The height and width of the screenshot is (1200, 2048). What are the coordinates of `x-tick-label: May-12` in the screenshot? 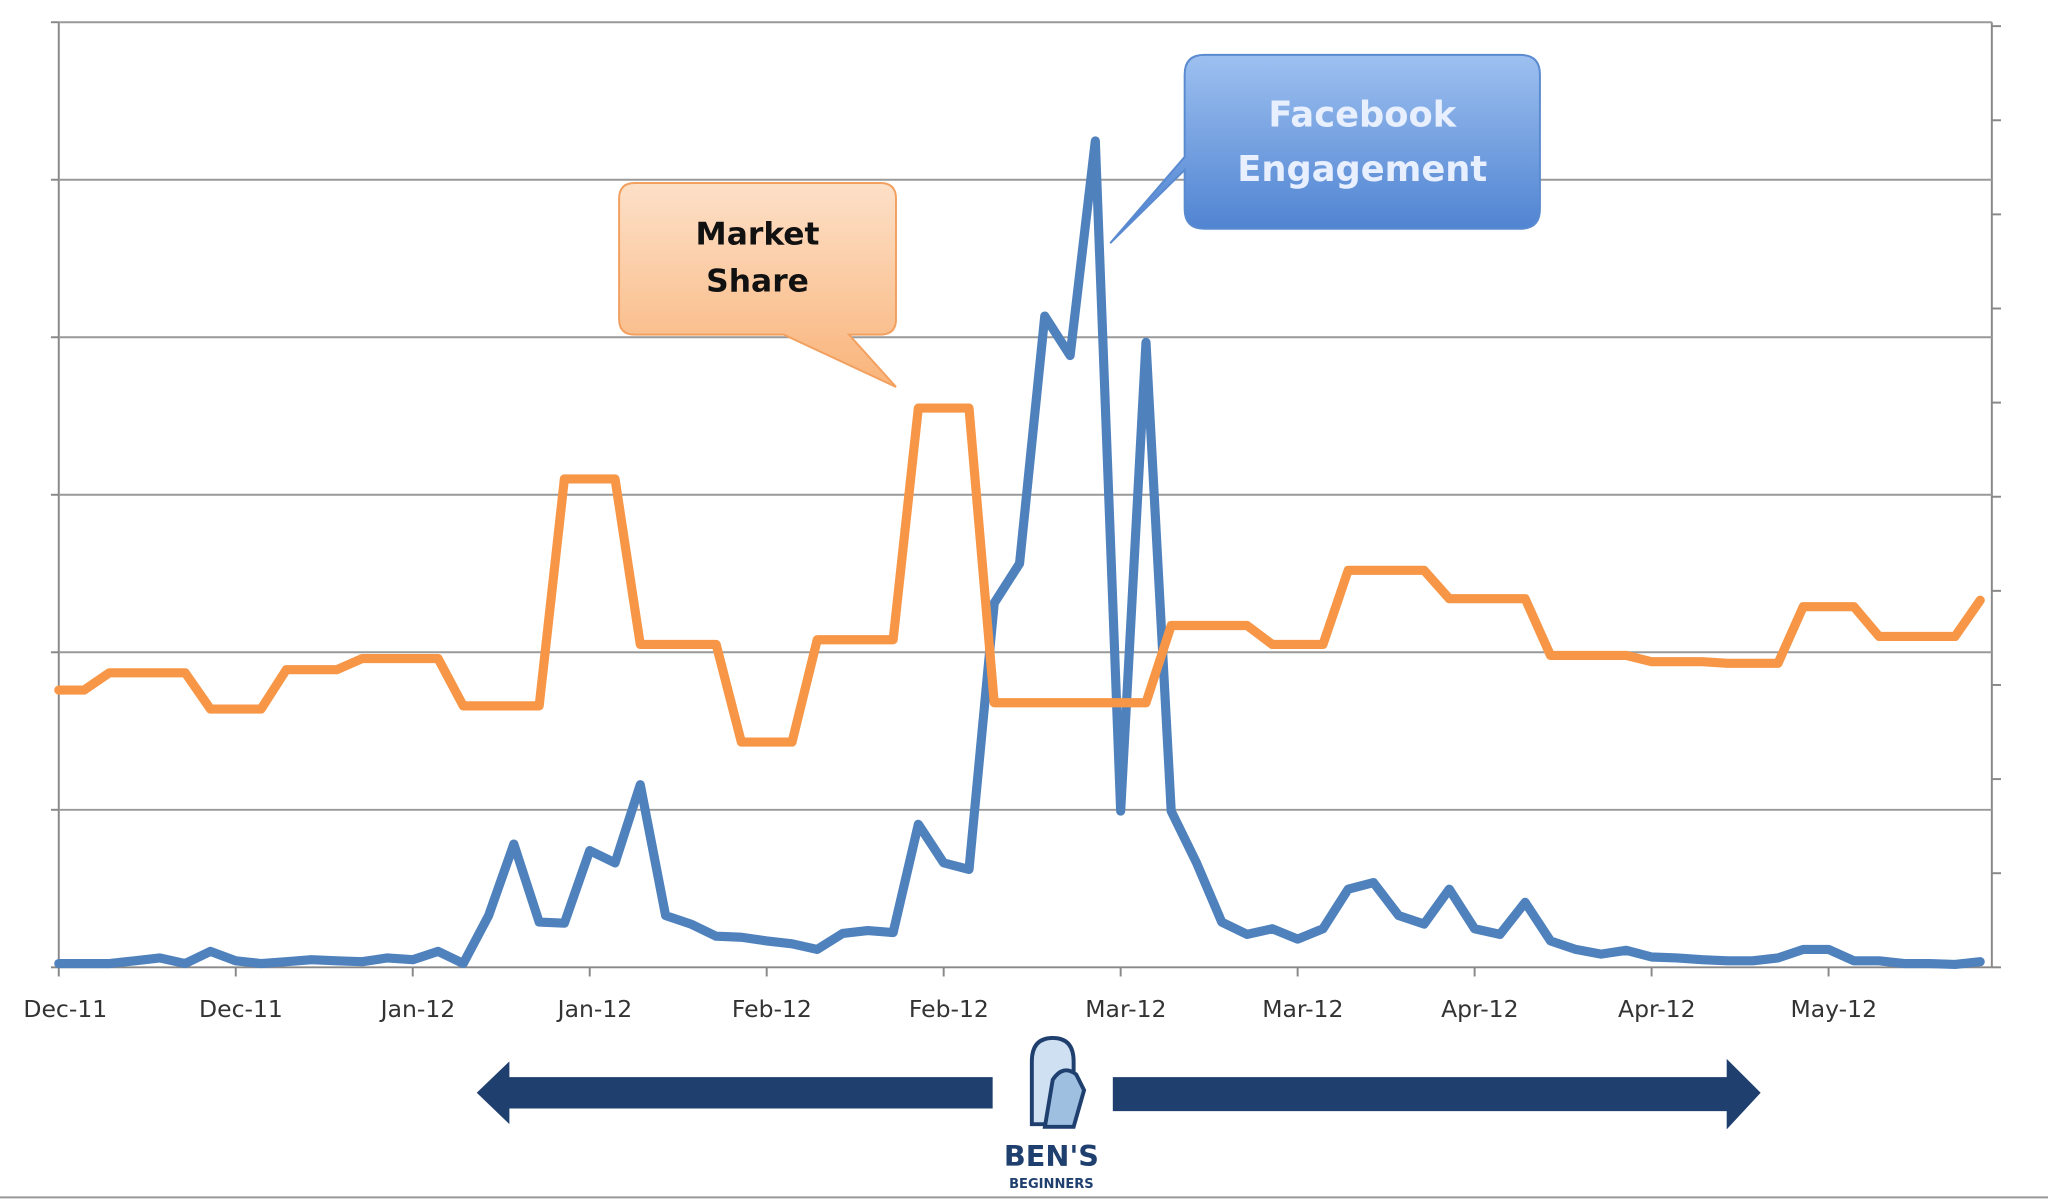 It's located at (1834, 1009).